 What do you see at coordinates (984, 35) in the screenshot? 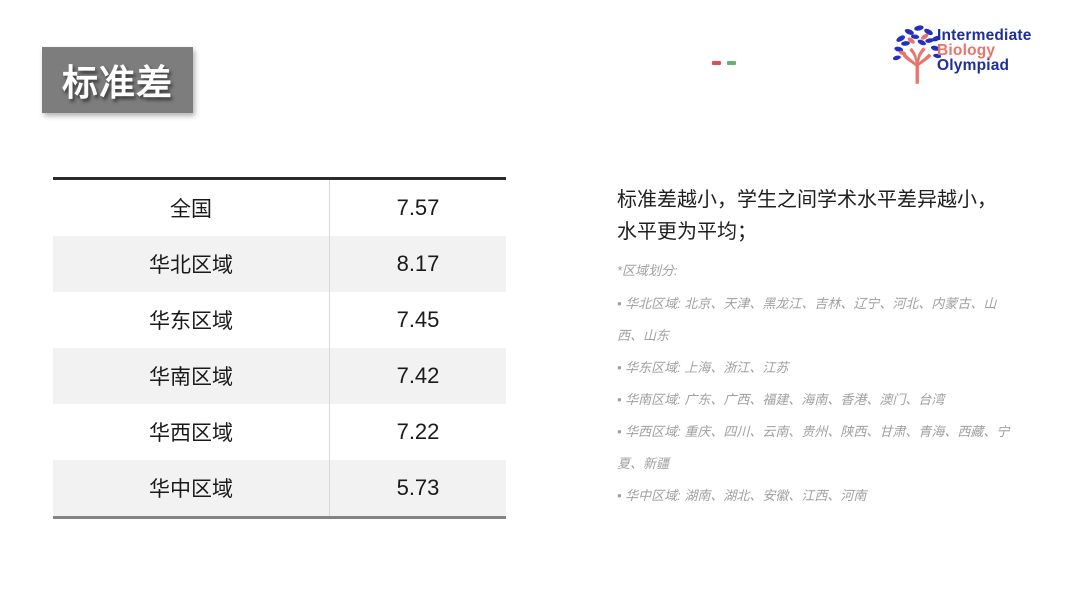
I see `logo-line-intermediate: Intermediate` at bounding box center [984, 35].